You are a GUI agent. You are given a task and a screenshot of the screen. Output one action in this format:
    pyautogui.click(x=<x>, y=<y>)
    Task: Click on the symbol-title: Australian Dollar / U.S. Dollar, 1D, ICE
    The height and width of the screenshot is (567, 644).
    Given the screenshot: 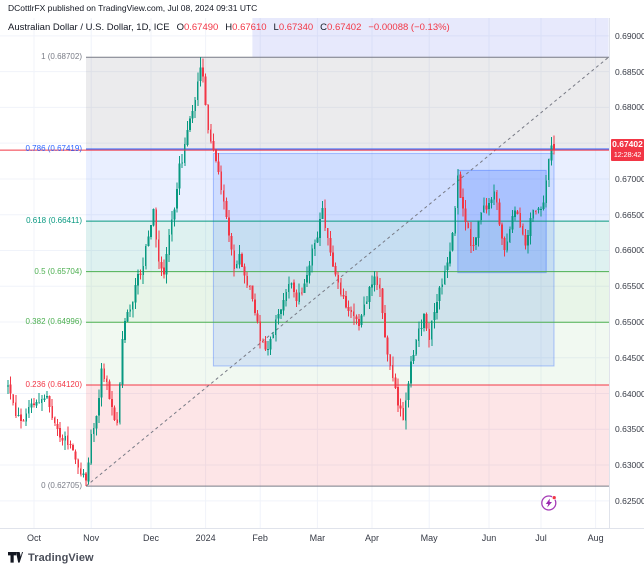 What is the action you would take?
    pyautogui.click(x=89, y=27)
    